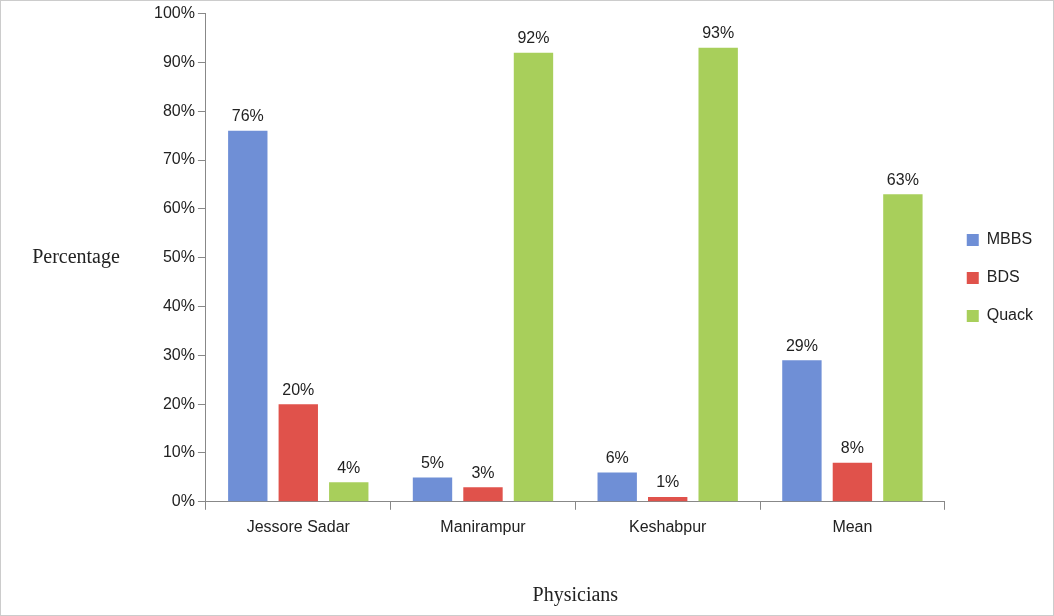  Describe the element at coordinates (1010, 315) in the screenshot. I see `legend-label: Quack` at that location.